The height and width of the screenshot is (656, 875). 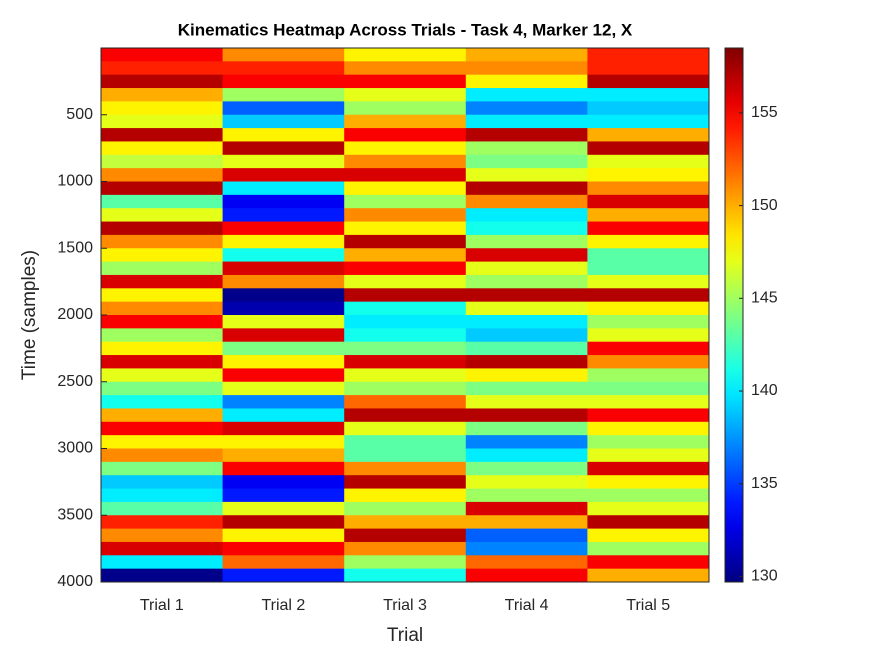 What do you see at coordinates (764, 112) in the screenshot?
I see `colorbar-tick-label: 155` at bounding box center [764, 112].